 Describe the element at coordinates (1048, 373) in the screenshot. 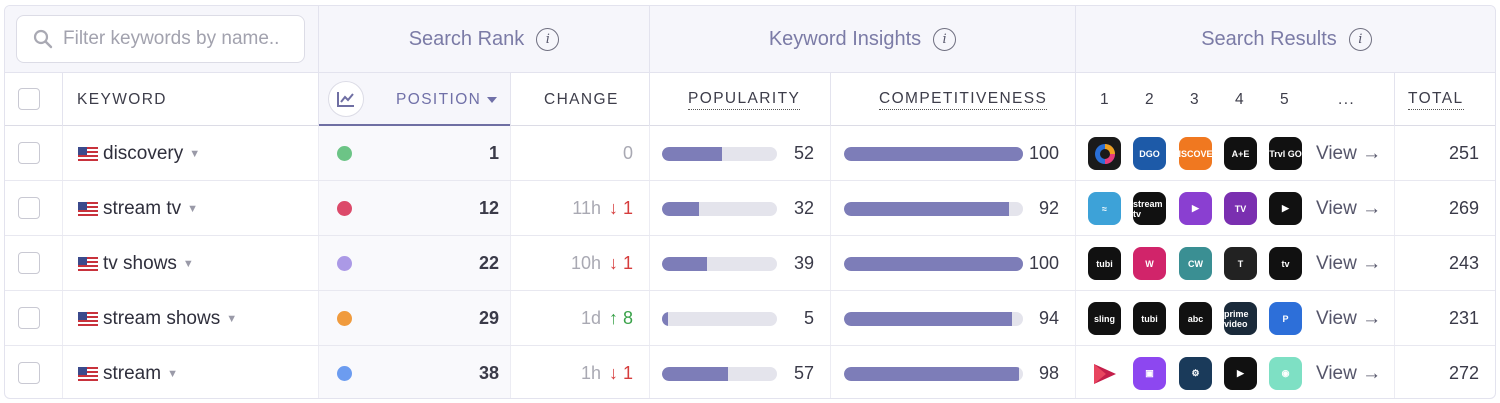

I see `competitiveness-value: 98` at that location.